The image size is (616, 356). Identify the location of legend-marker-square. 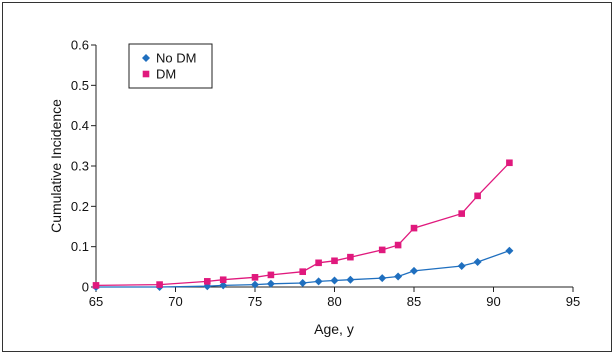
(146, 74).